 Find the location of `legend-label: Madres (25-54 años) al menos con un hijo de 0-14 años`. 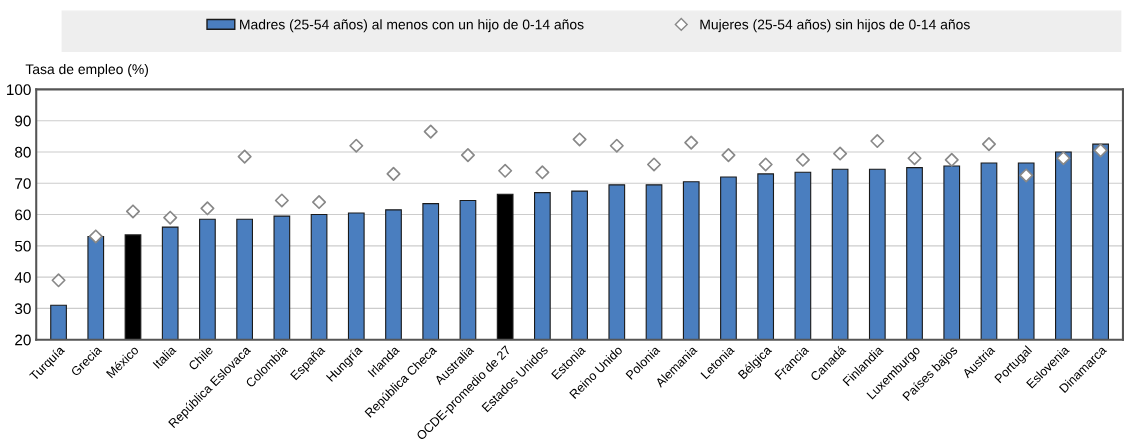

legend-label: Madres (25-54 años) al menos con un hijo de 0-14 años is located at coordinates (412, 26).